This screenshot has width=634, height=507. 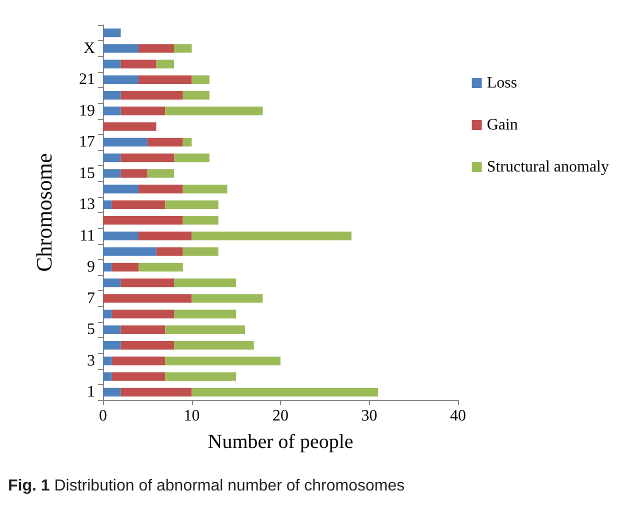 What do you see at coordinates (91, 392) in the screenshot?
I see `y-tick-label: 1` at bounding box center [91, 392].